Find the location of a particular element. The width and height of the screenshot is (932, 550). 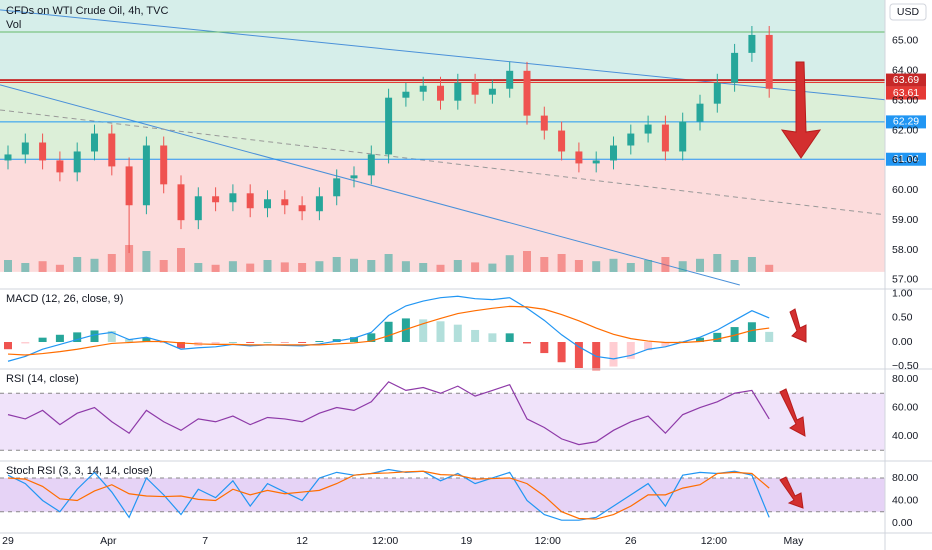

y-tick-label: 62.00 is located at coordinates (905, 130).